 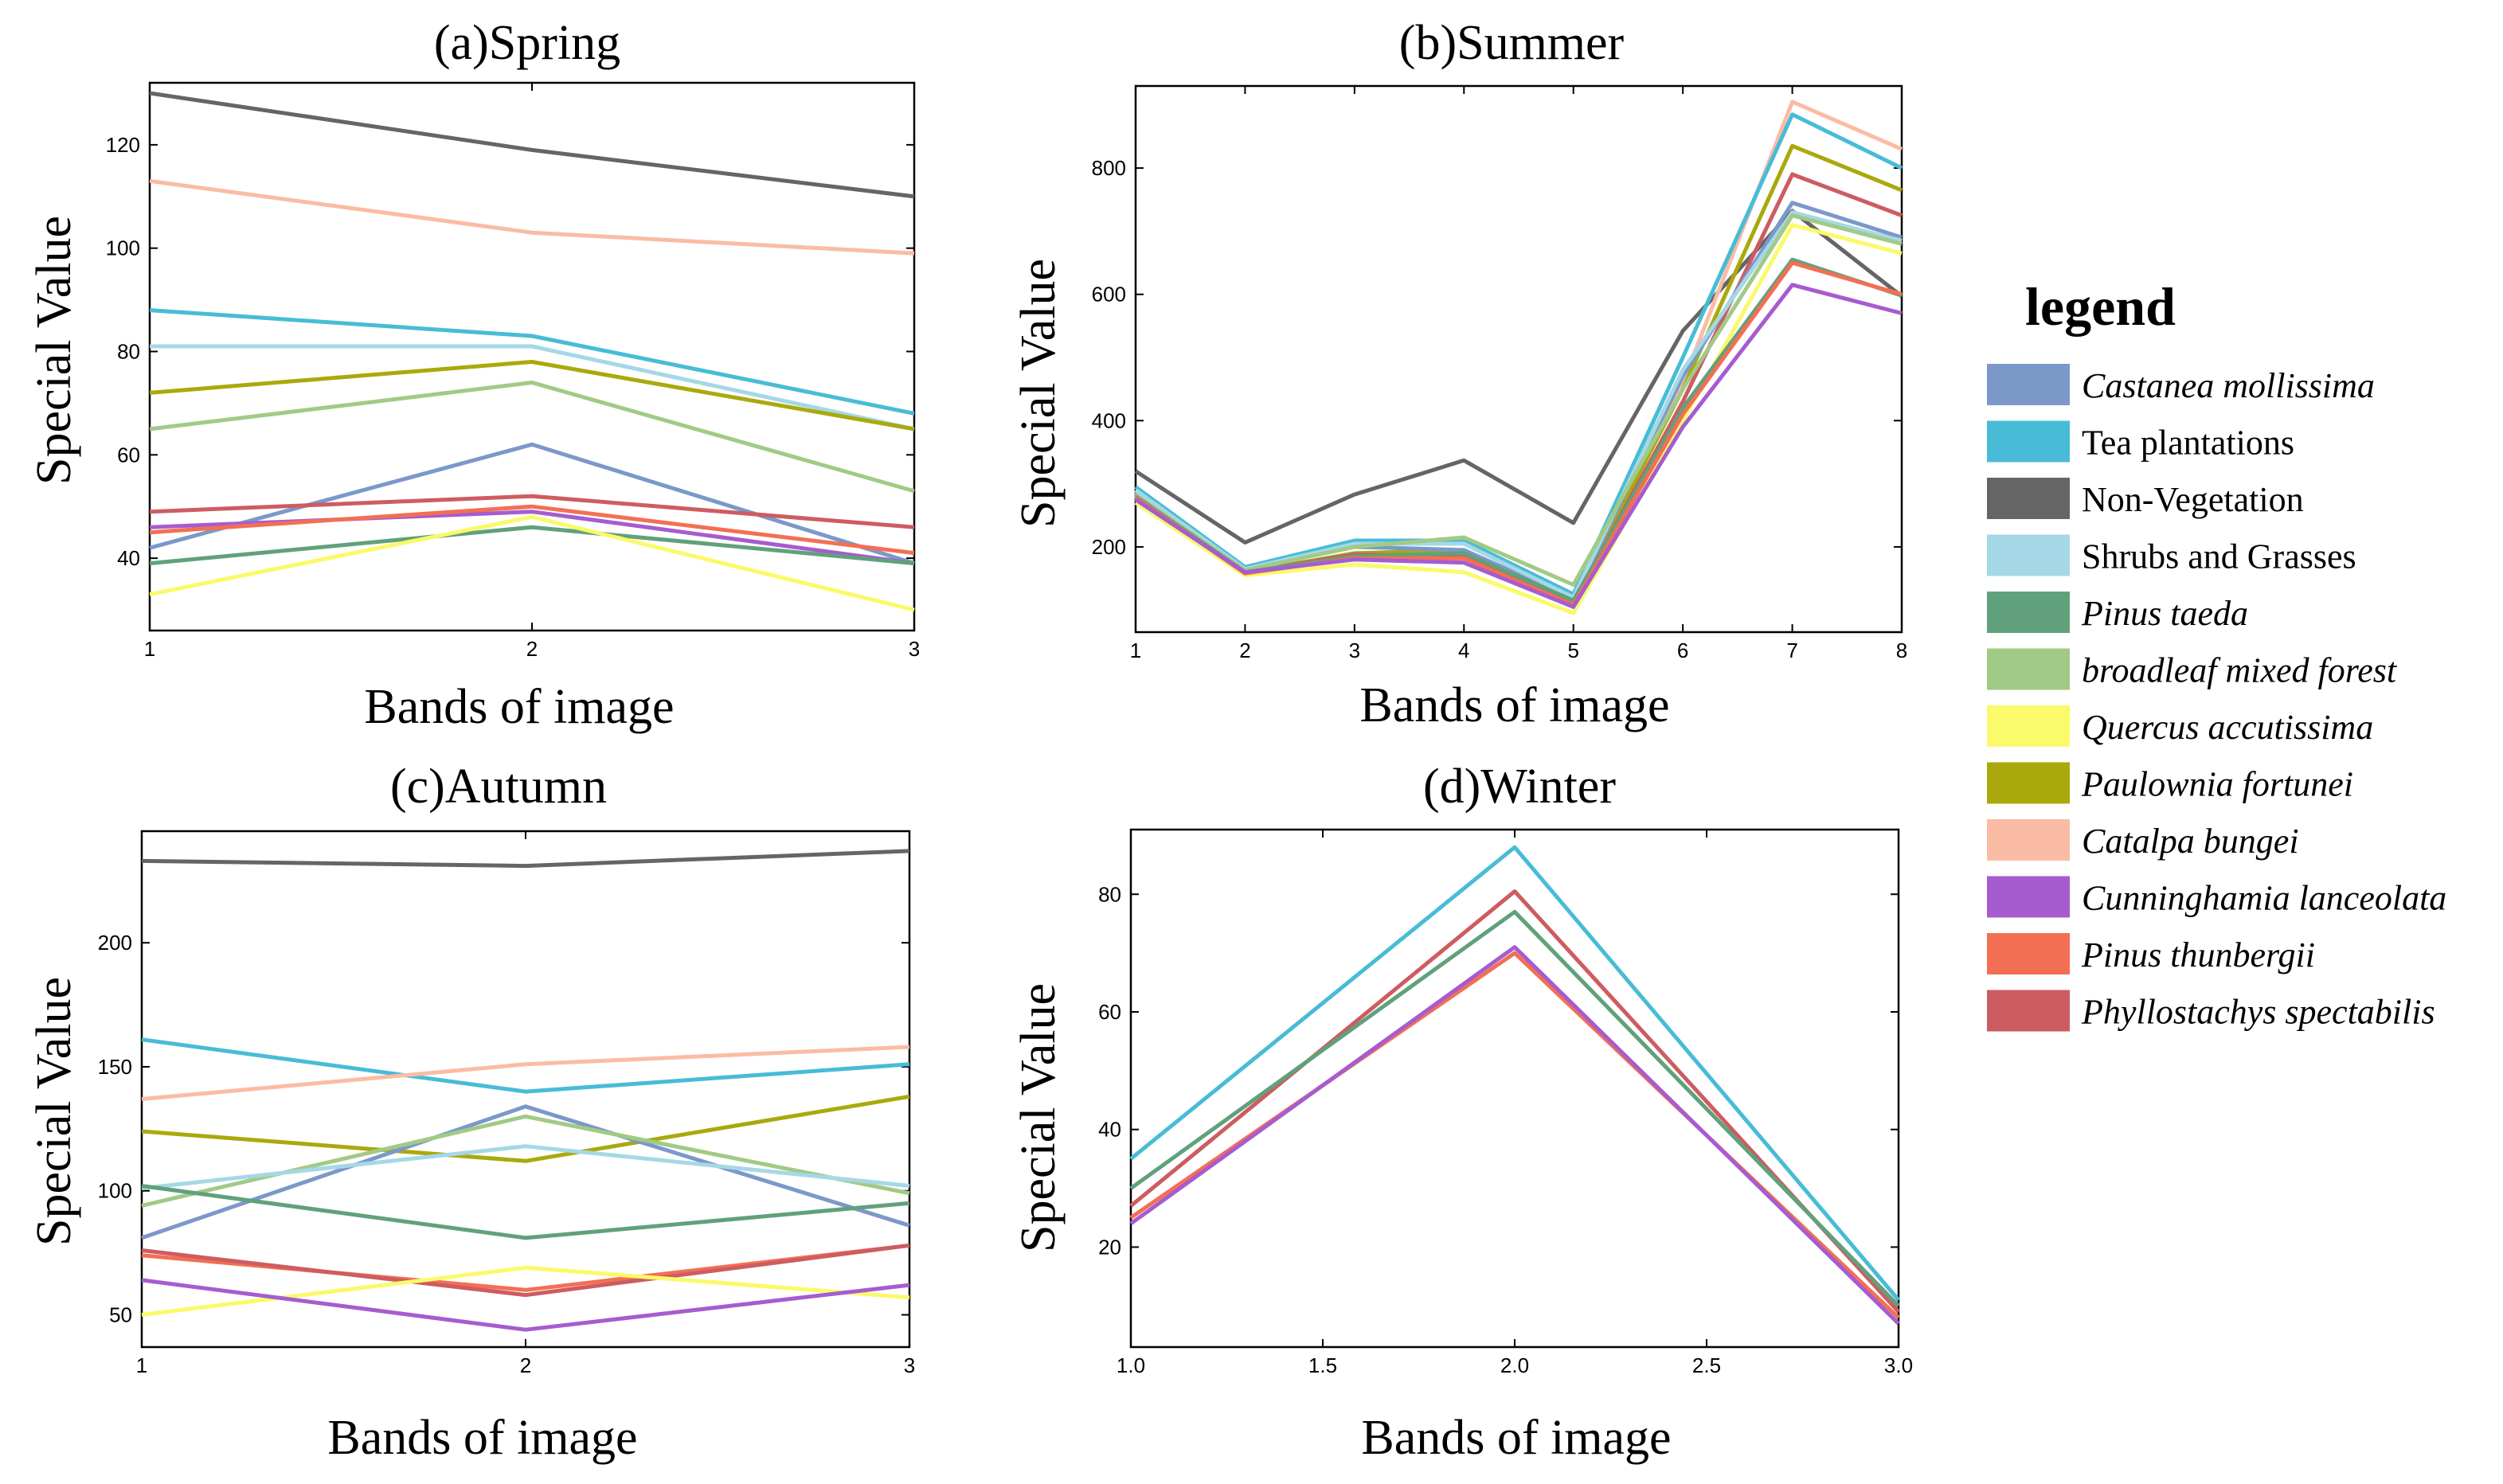 What do you see at coordinates (532, 396) in the screenshot?
I see `series-line-paulownia-fortunei` at bounding box center [532, 396].